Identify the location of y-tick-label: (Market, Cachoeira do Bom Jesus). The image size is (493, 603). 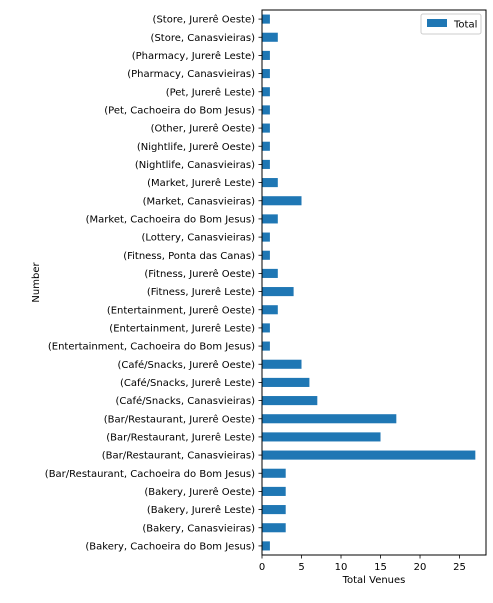
(170, 219).